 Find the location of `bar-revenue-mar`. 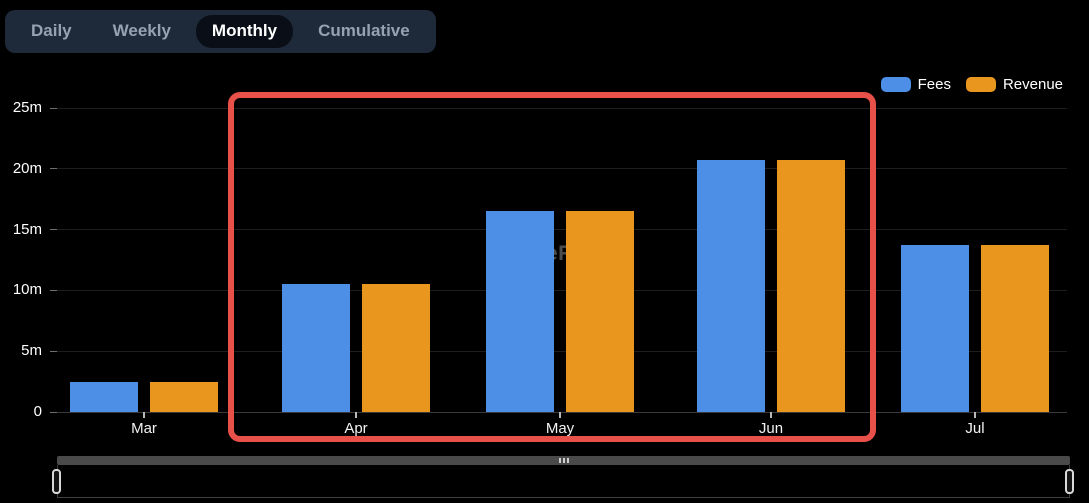

bar-revenue-mar is located at coordinates (184, 396).